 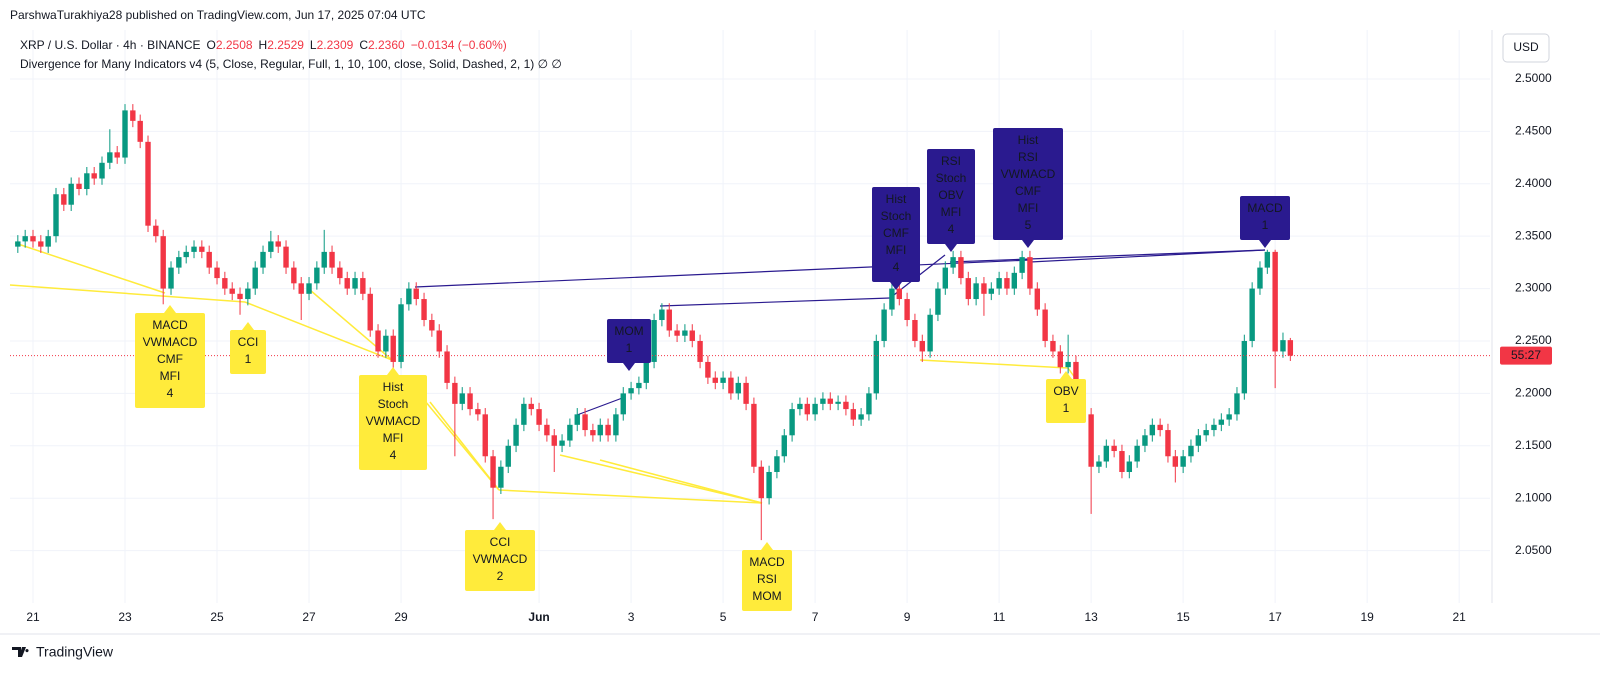 What do you see at coordinates (1028, 225) in the screenshot?
I see `annotation-text: 5` at bounding box center [1028, 225].